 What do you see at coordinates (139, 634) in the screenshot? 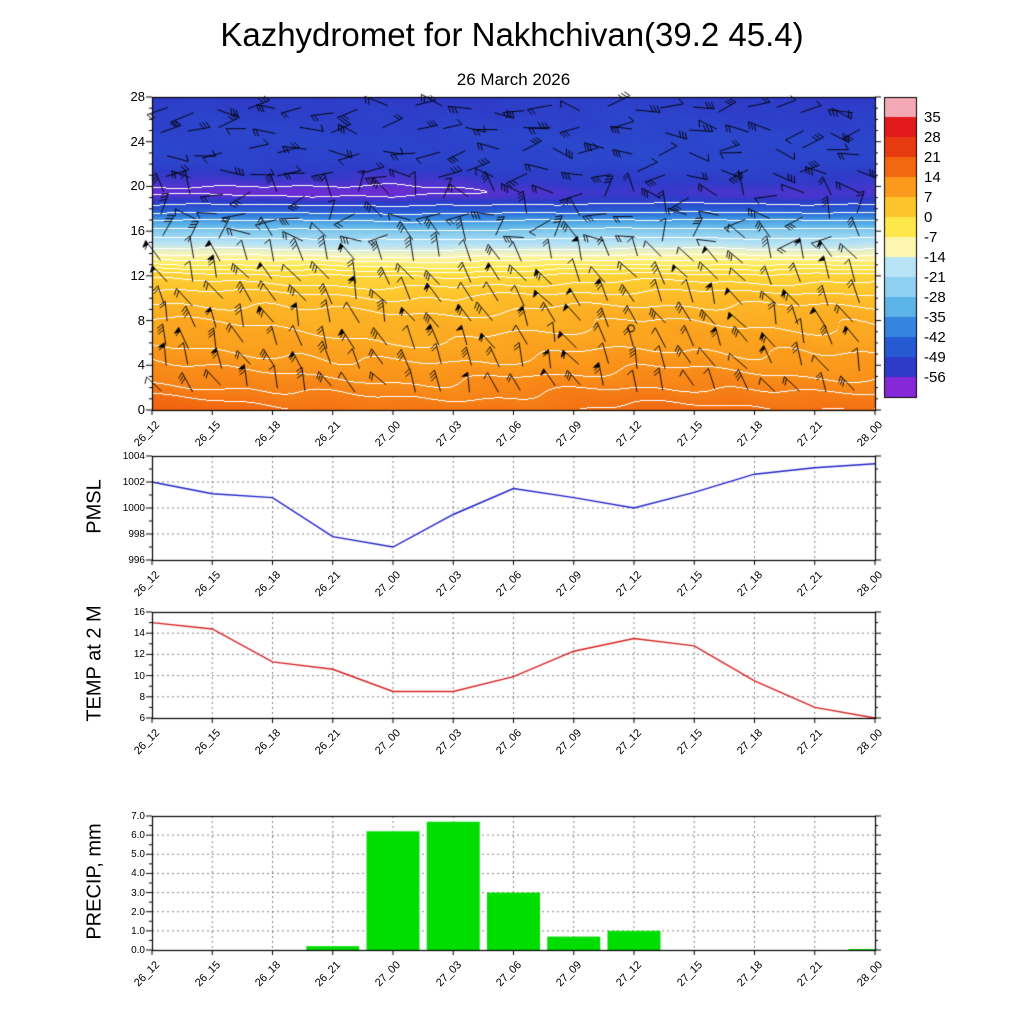
I see `y-tick-label: 14` at bounding box center [139, 634].